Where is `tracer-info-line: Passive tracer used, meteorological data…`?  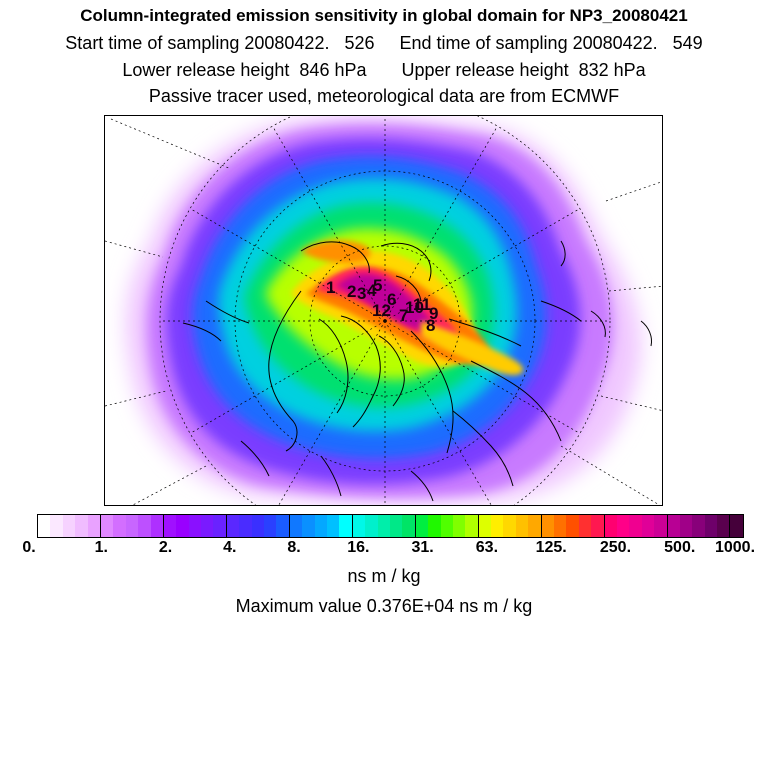
tracer-info-line: Passive tracer used, meteorological data… is located at coordinates (384, 96).